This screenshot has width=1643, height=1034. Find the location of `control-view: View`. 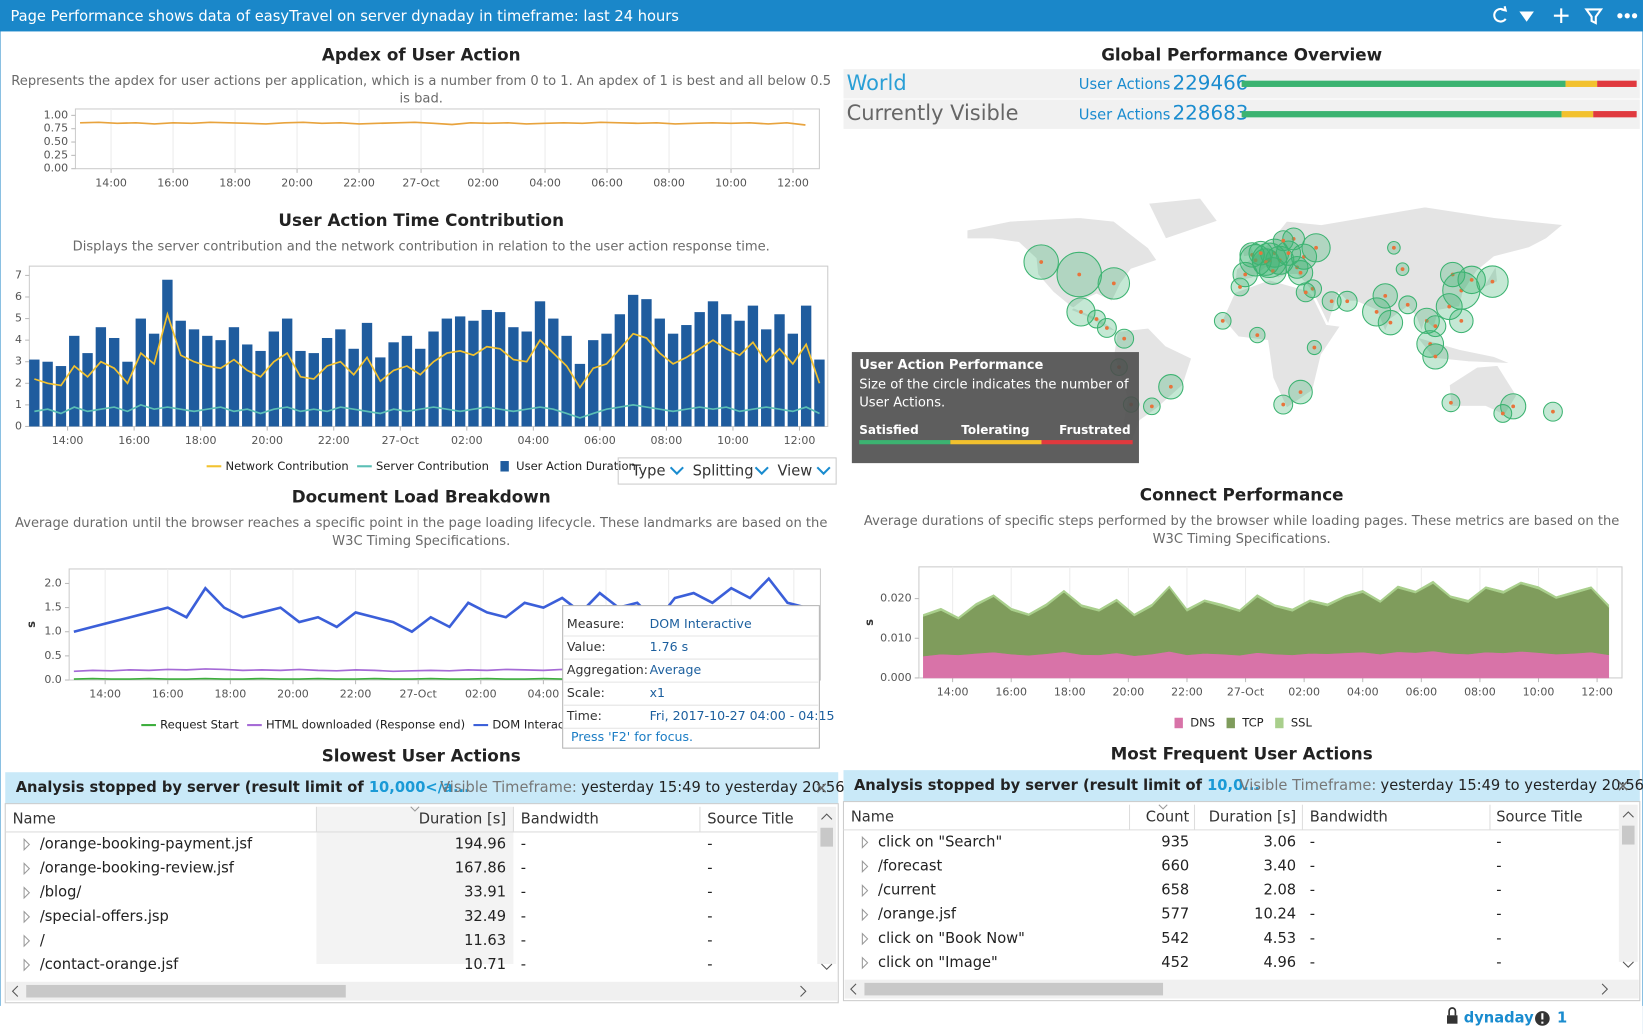

control-view: View is located at coordinates (794, 471).